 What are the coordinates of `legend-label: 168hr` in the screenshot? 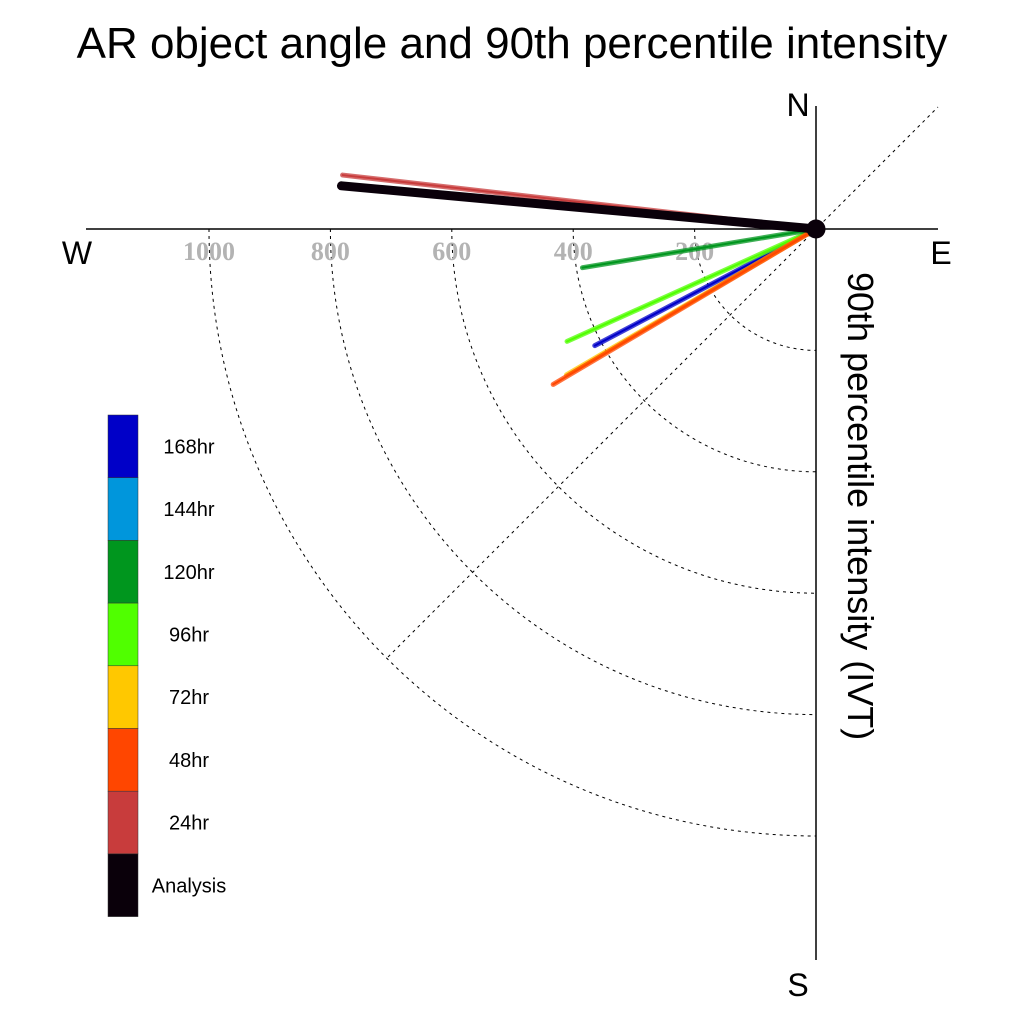 It's located at (188, 447).